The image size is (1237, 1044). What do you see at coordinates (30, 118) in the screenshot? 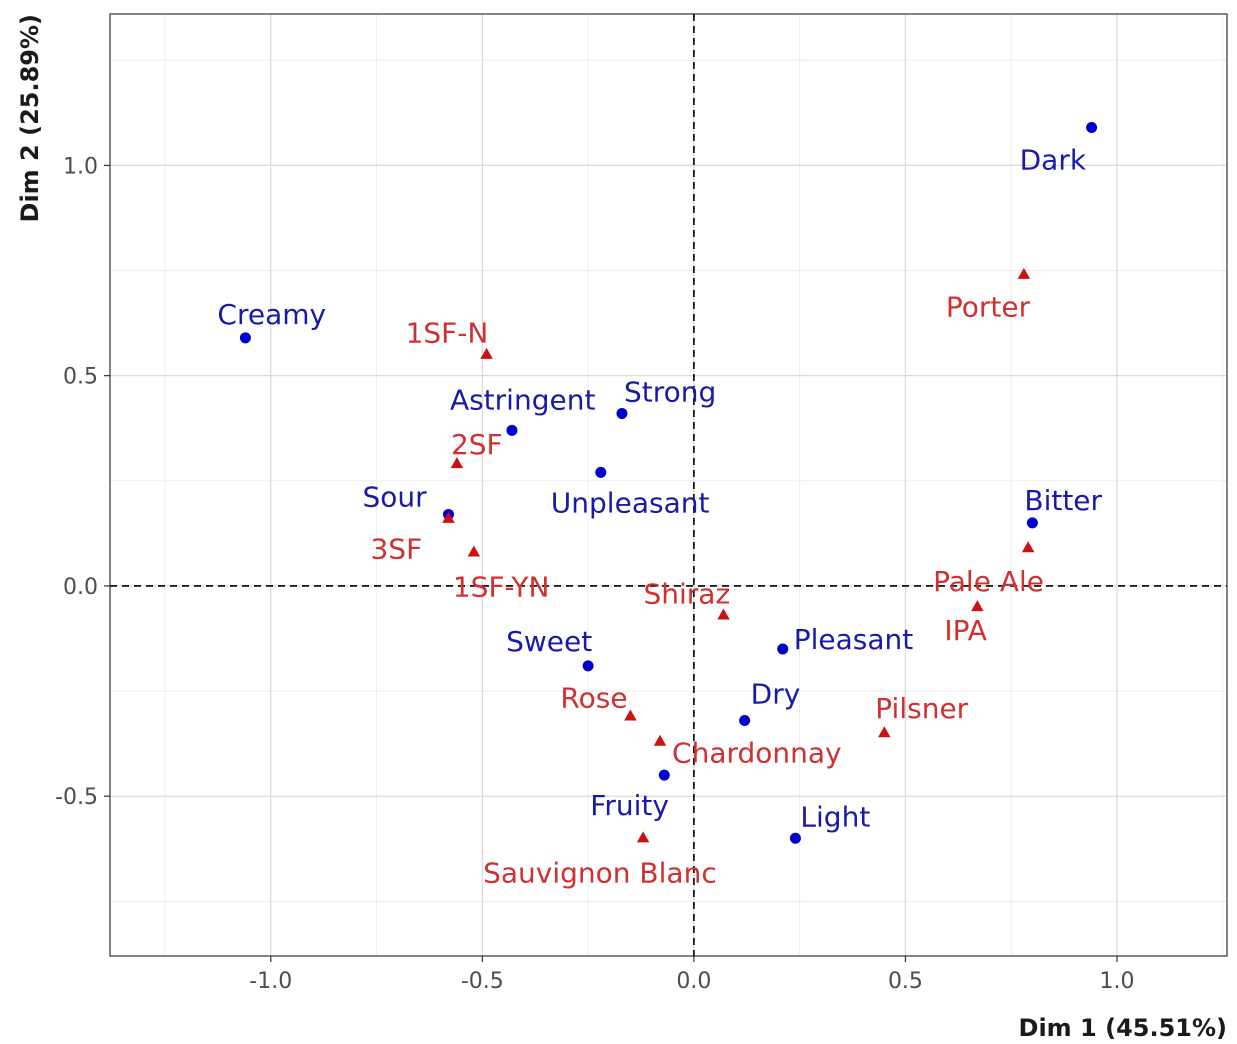
I see `y-axis-title: Dim 2 (25.89%)` at bounding box center [30, 118].